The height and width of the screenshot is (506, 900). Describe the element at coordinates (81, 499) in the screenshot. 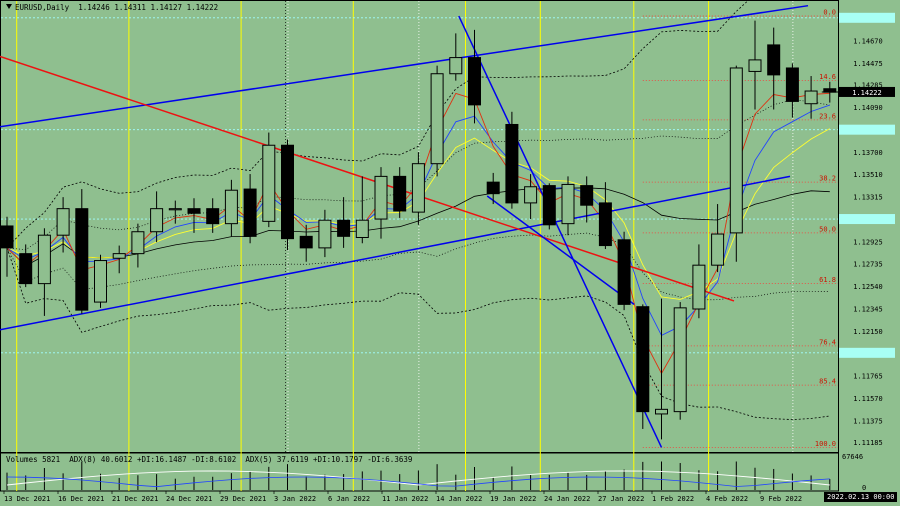

I see `date-tick-label: 16 Dec 2021` at that location.